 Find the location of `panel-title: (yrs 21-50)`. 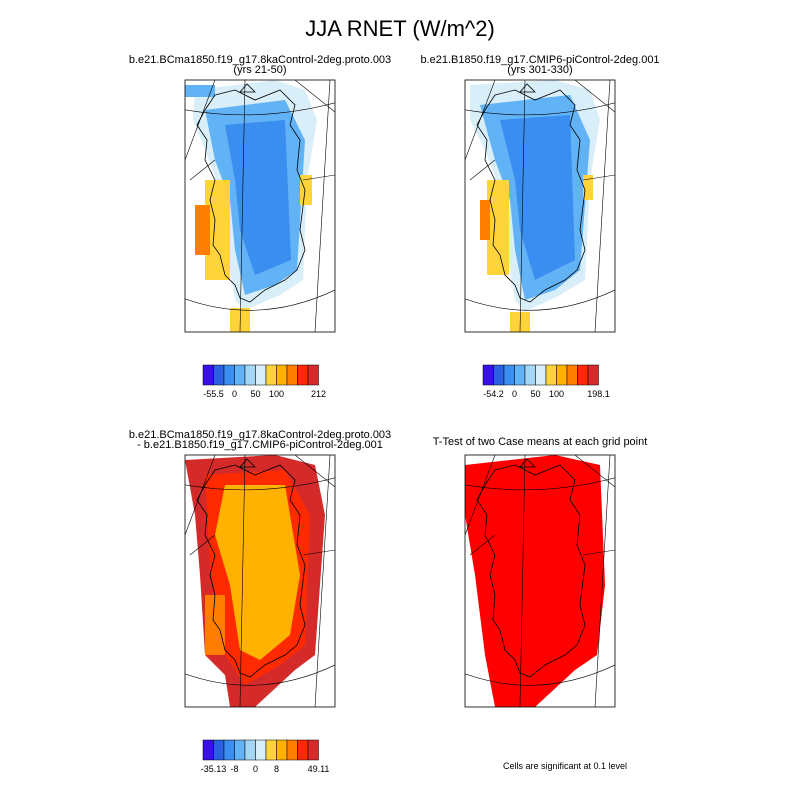

panel-title: (yrs 21-50) is located at coordinates (259, 70).